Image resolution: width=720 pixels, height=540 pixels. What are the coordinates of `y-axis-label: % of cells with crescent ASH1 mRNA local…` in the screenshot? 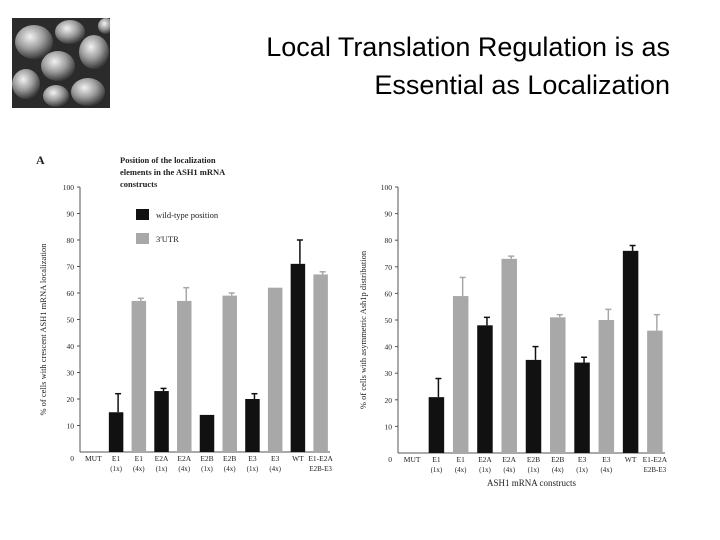 It's located at (43, 329).